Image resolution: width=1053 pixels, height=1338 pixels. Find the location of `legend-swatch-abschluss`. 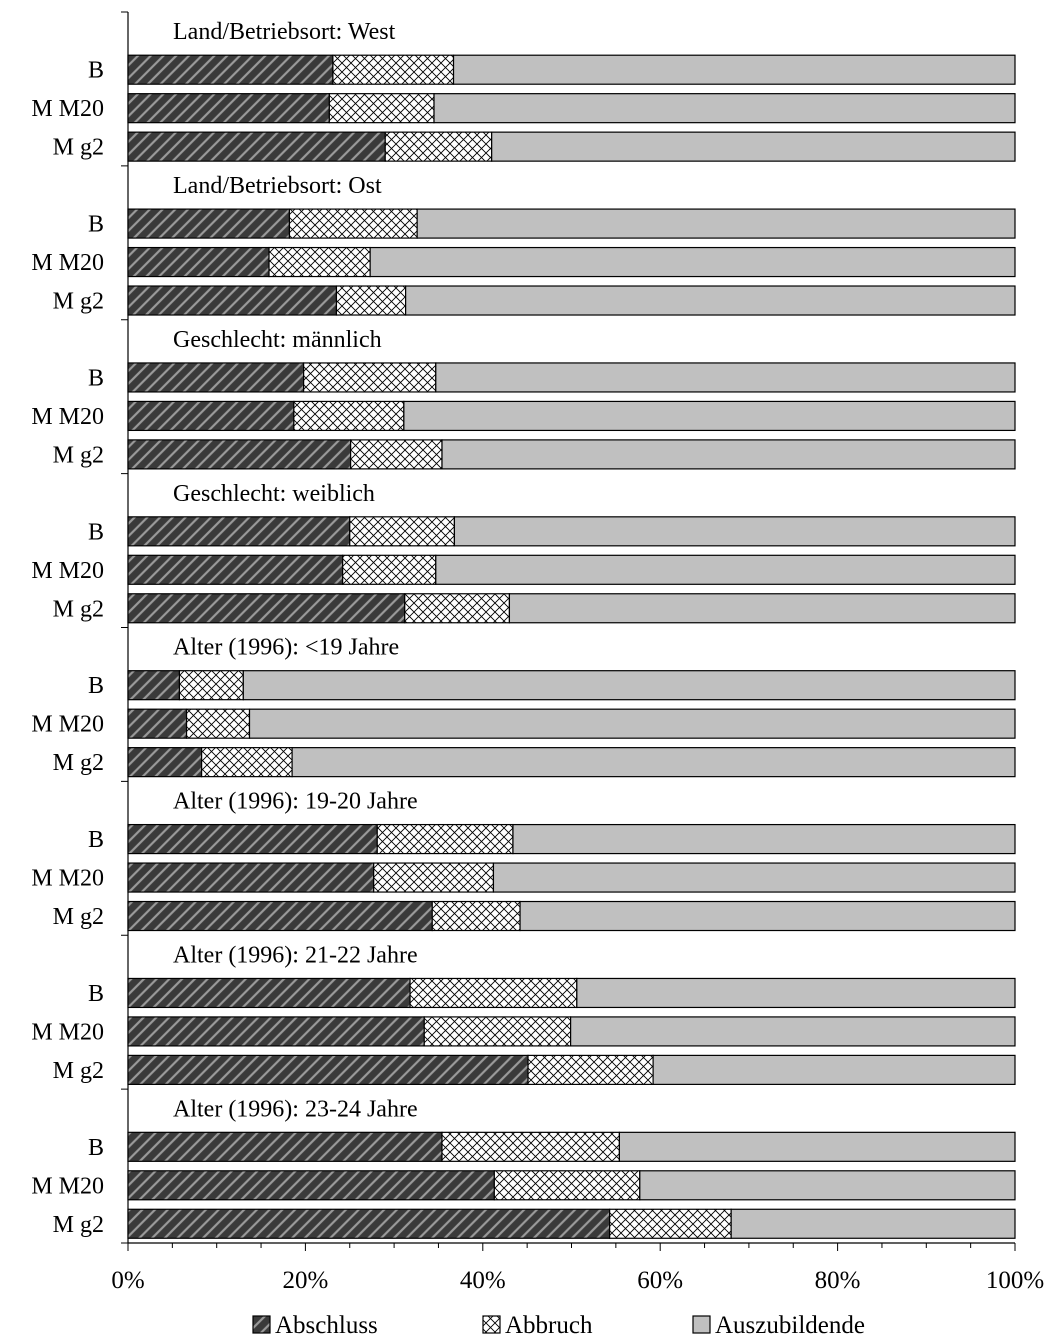

legend-swatch-abschluss is located at coordinates (261, 1324).